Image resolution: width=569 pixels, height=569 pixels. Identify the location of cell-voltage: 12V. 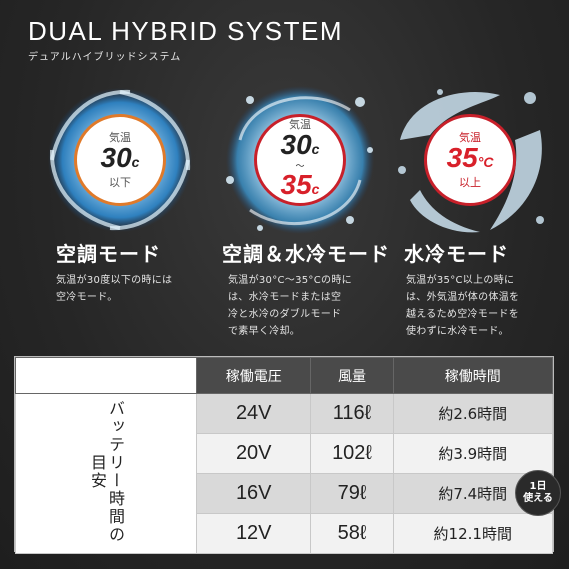
(253, 533).